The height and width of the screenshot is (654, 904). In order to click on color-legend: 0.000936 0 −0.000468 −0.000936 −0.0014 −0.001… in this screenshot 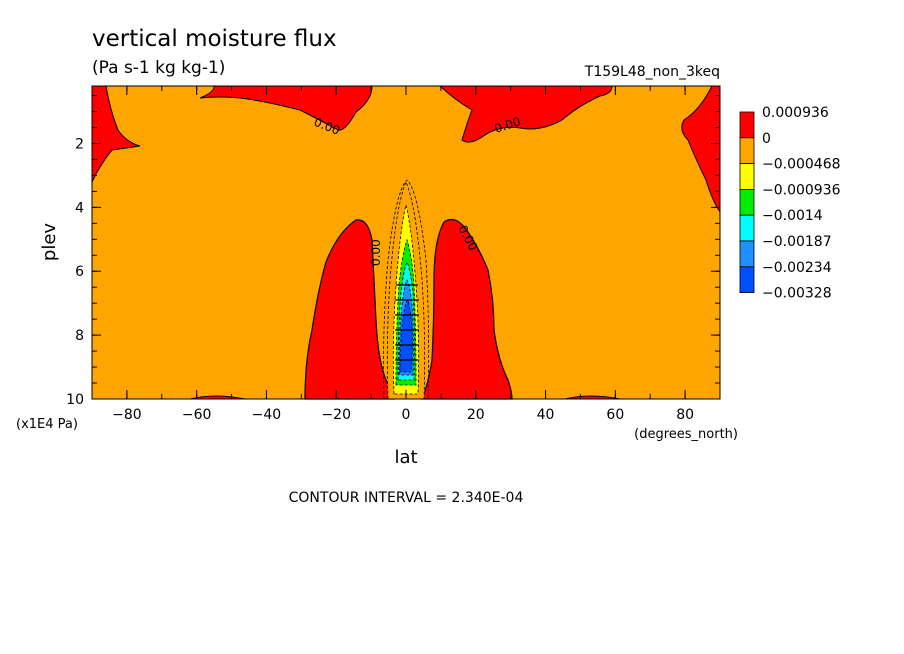, I will do `click(790, 203)`.